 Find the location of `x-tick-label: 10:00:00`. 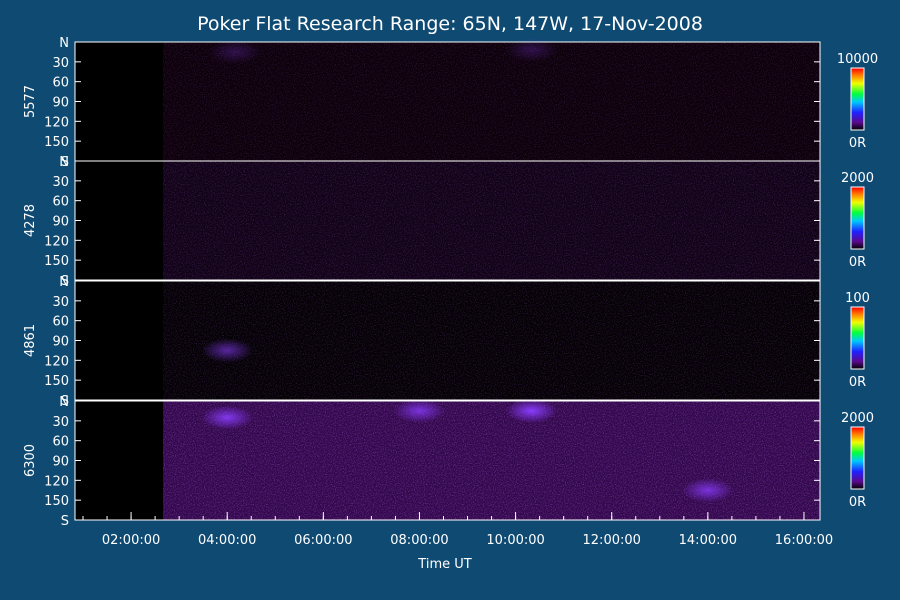

x-tick-label: 10:00:00 is located at coordinates (515, 540).